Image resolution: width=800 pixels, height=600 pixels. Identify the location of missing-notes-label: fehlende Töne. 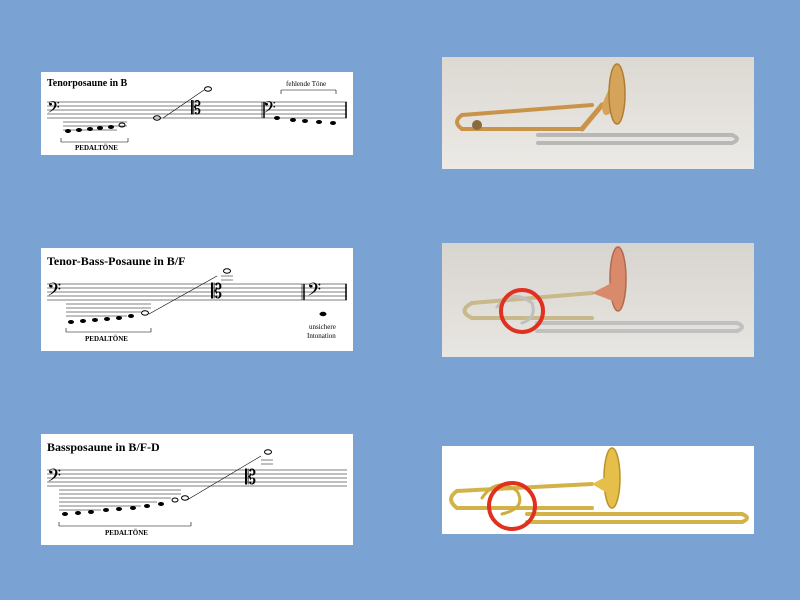
(306, 84).